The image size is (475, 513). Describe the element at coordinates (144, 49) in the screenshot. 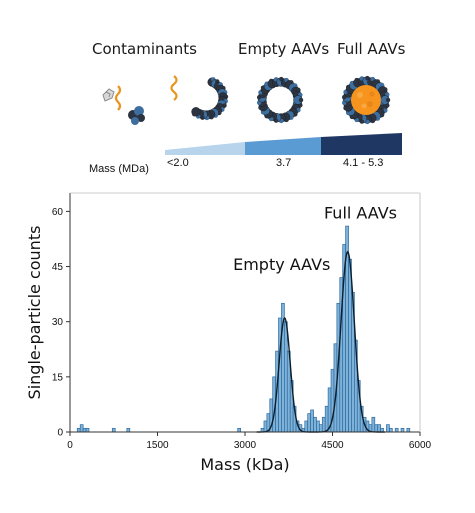

I see `contaminants-header: Contaminants` at that location.